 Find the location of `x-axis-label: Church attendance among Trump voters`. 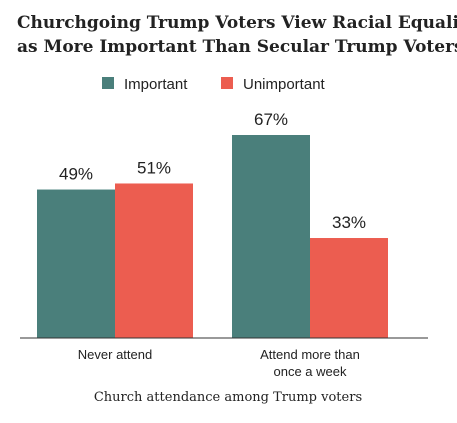

x-axis-label: Church attendance among Trump voters is located at coordinates (228, 397).